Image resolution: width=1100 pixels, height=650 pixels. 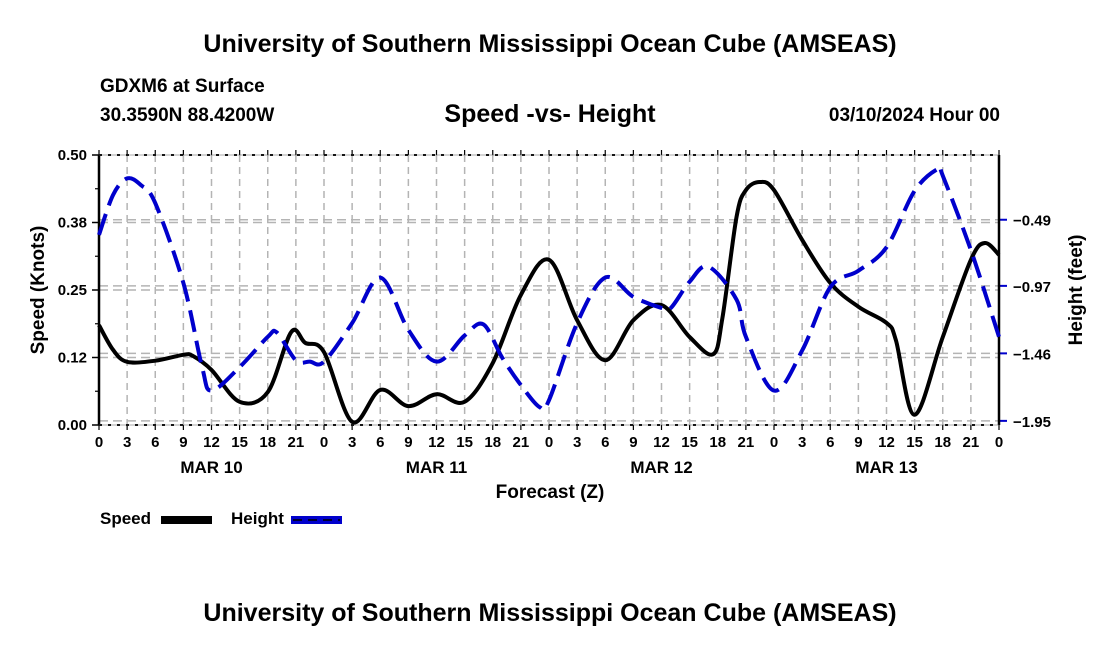 What do you see at coordinates (914, 115) in the screenshot?
I see `forecast-datetime: 03/10/2024 Hour 00` at bounding box center [914, 115].